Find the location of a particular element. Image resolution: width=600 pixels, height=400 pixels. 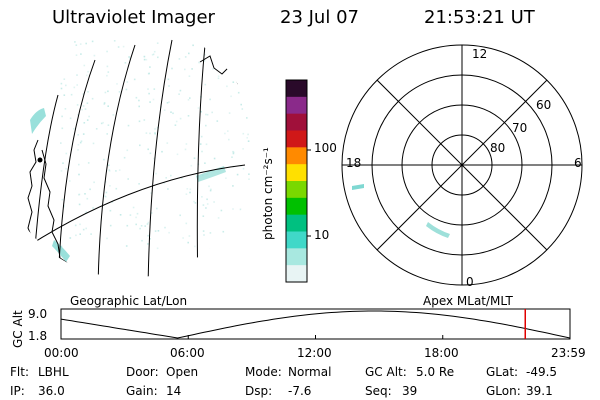

color-scale-bar is located at coordinates (298, 181).